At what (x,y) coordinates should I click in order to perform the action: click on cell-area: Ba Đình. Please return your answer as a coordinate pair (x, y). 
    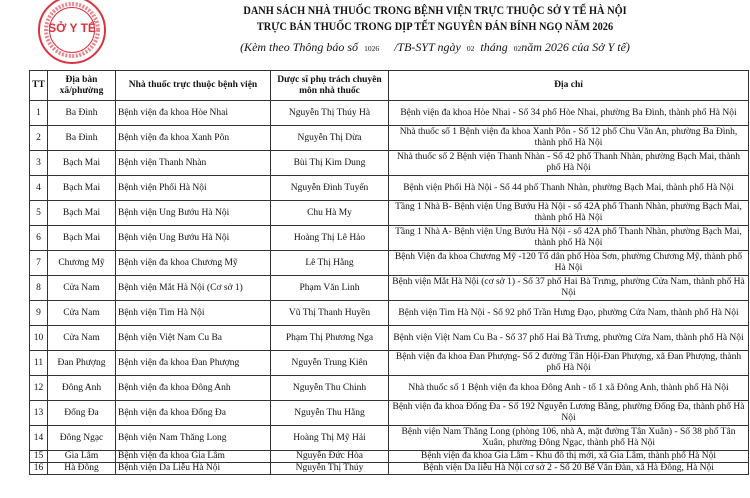
    Looking at the image, I should click on (81, 113).